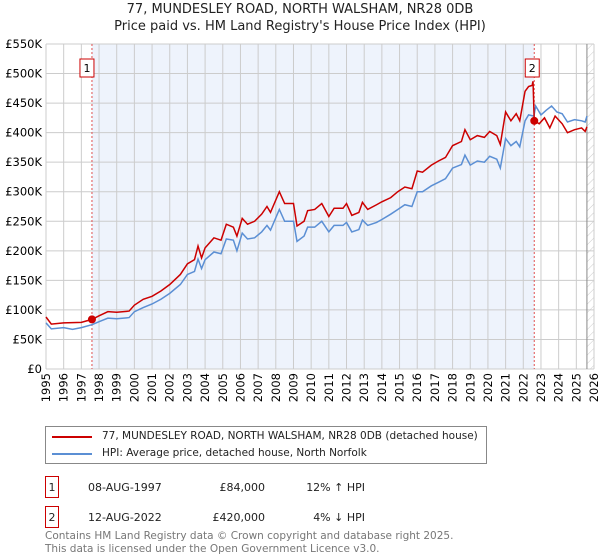 The image size is (600, 560). Describe the element at coordinates (125, 487) in the screenshot. I see `transaction-date: 08-AUG-1997` at that location.